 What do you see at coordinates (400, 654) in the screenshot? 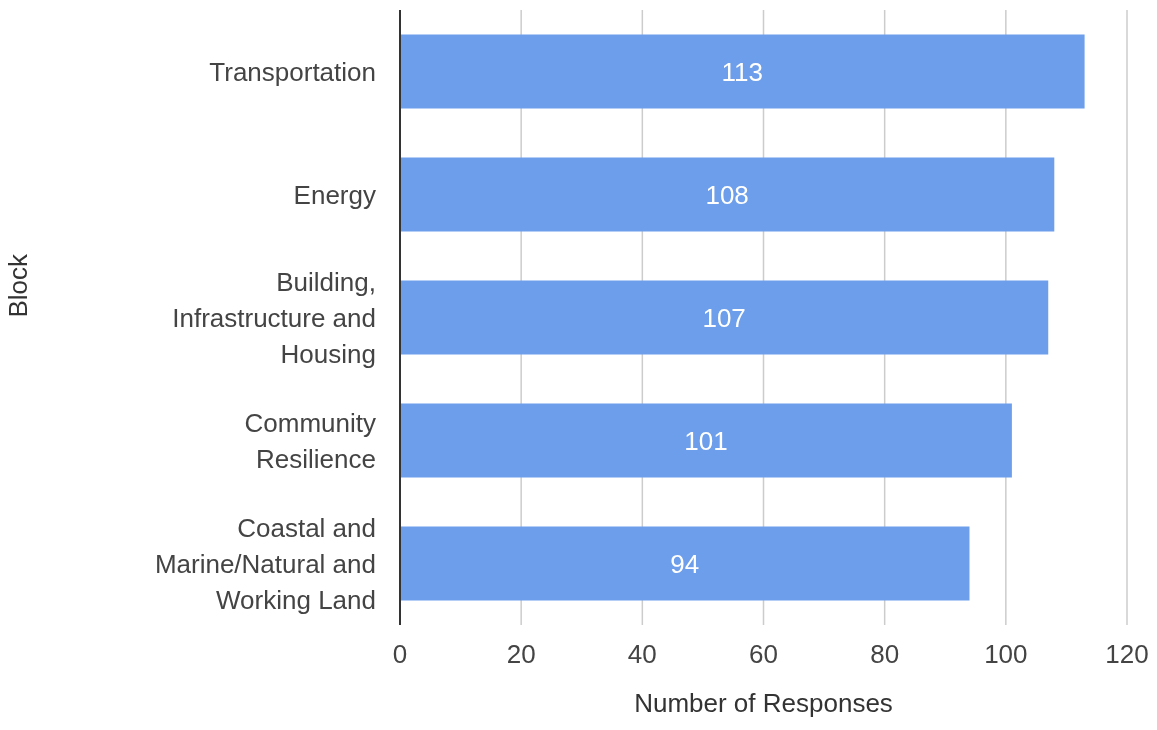
I see `x-tick-label: 0` at bounding box center [400, 654].